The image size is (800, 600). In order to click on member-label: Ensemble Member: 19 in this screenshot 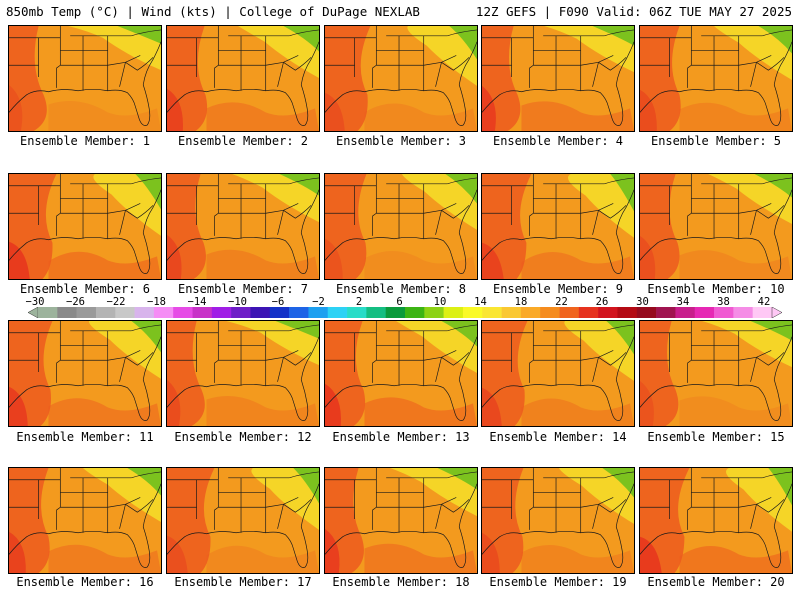, I will do `click(558, 582)`.